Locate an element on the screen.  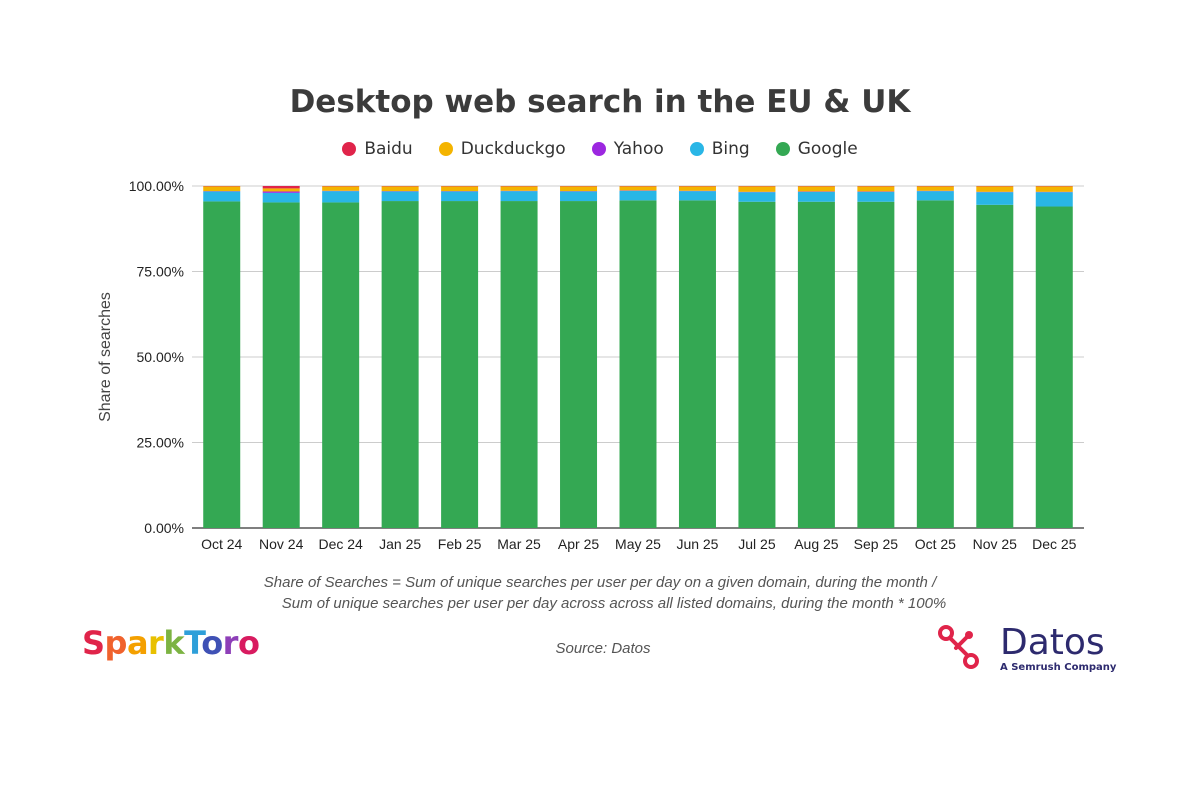
legend-item-baidu: Baidu is located at coordinates (377, 149).